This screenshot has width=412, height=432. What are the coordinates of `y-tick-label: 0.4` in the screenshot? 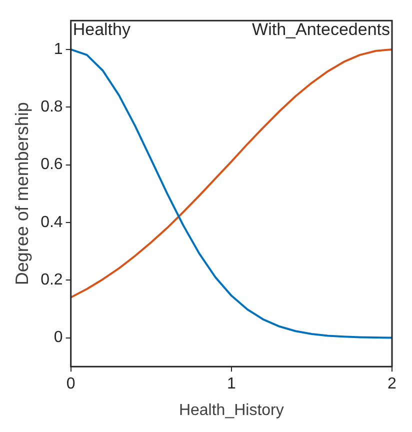 It's located at (51, 222).